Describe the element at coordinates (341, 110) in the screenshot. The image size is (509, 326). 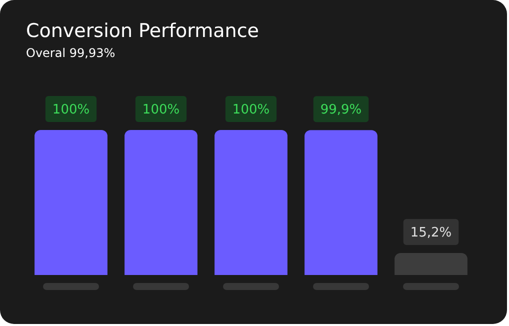
I see `data-label: 99,9%` at that location.